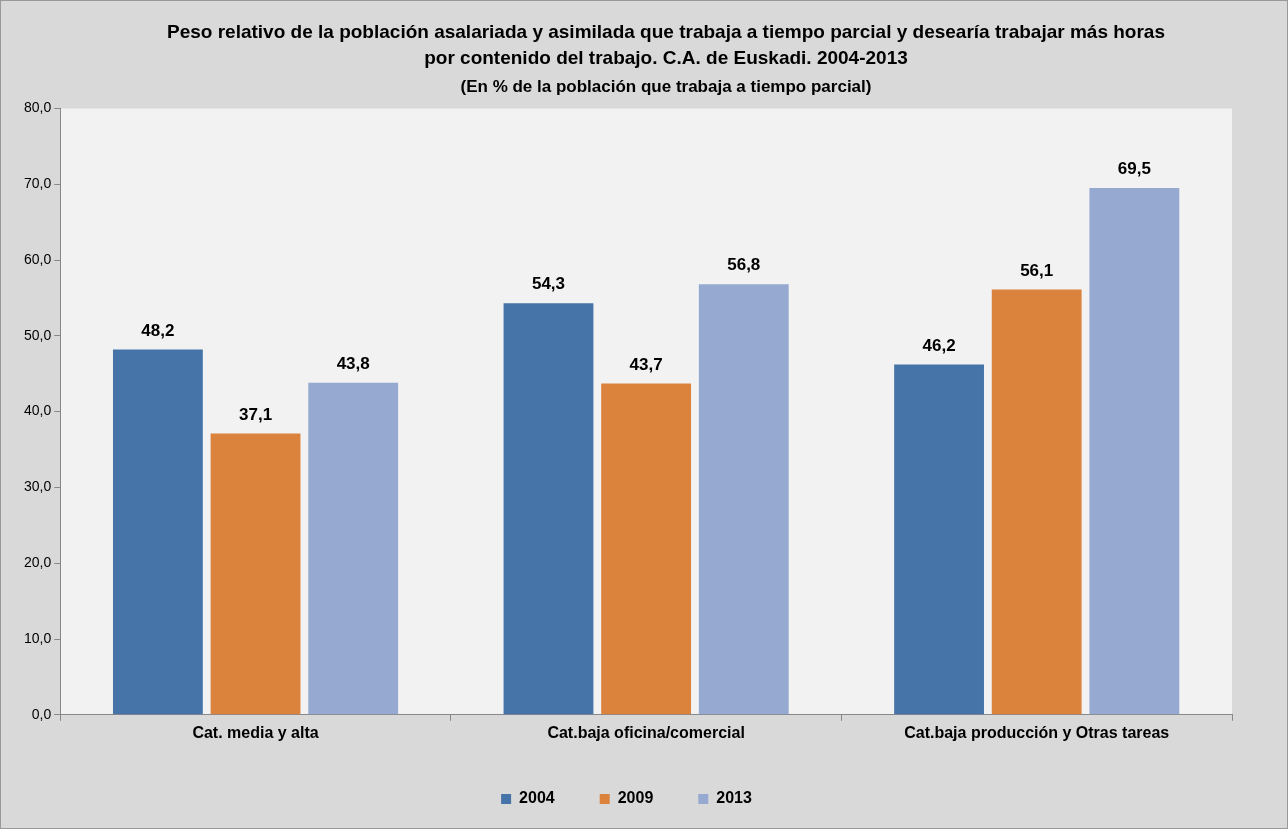 Image resolution: width=1288 pixels, height=829 pixels. What do you see at coordinates (41, 713) in the screenshot?
I see `y-tick-label: 0,0` at bounding box center [41, 713].